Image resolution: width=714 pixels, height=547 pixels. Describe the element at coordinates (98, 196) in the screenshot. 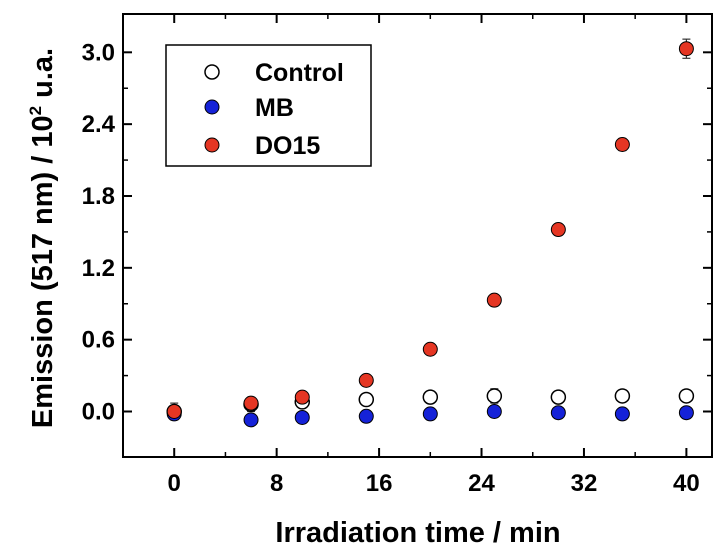

I see `y-tick-label: 1.8` at that location.